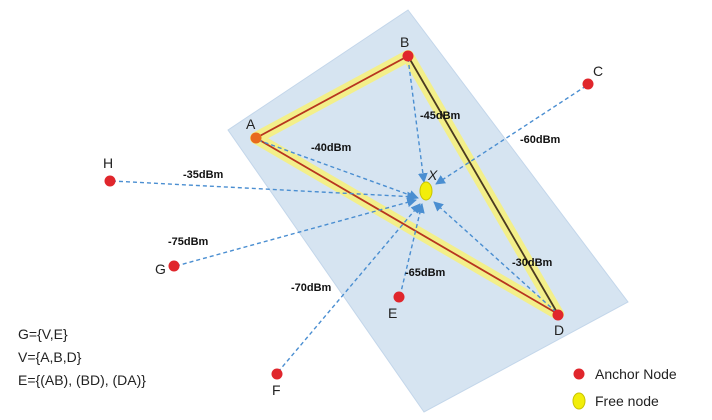 This screenshot has width=712, height=420. What do you see at coordinates (624, 388) in the screenshot?
I see `legend: Anchor Node Free node` at bounding box center [624, 388].